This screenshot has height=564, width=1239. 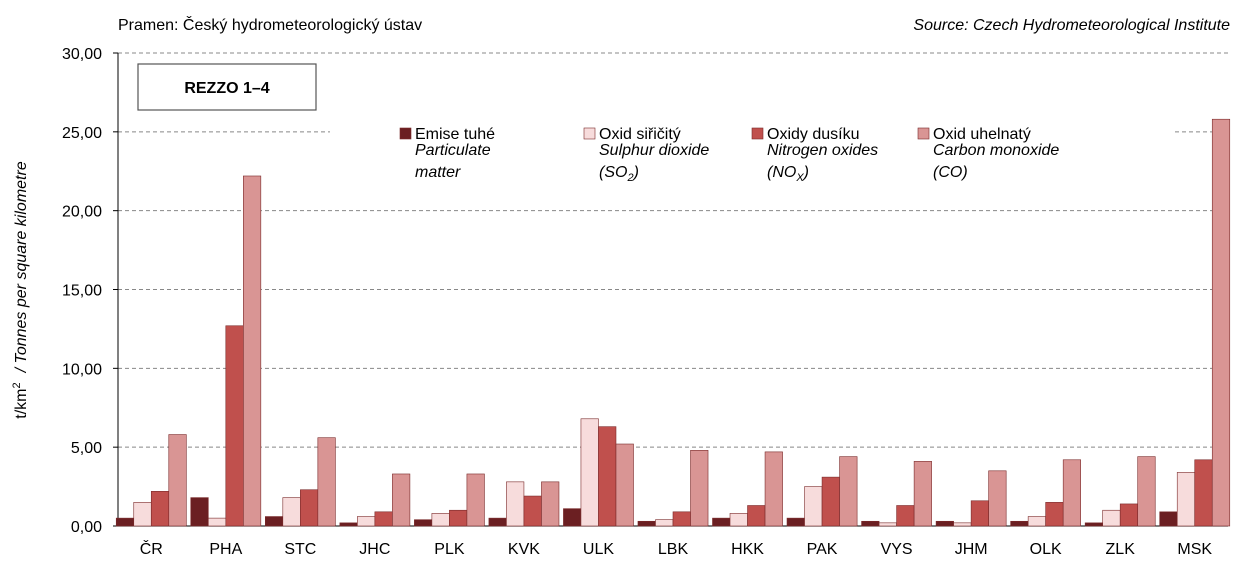 I want to click on y-tick-label: 10,00, so click(x=82, y=369).